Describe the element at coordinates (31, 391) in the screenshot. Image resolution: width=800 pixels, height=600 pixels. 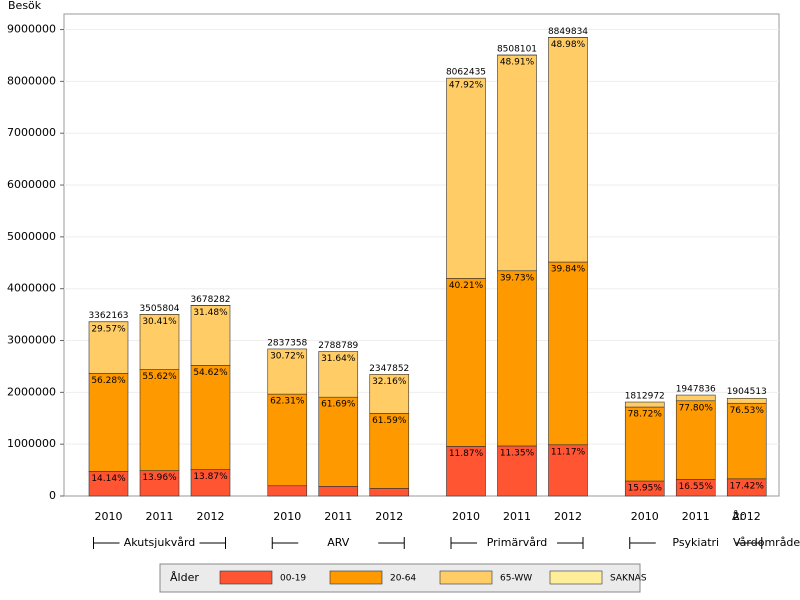
I see `y-tick-label: 2000000` at that location.